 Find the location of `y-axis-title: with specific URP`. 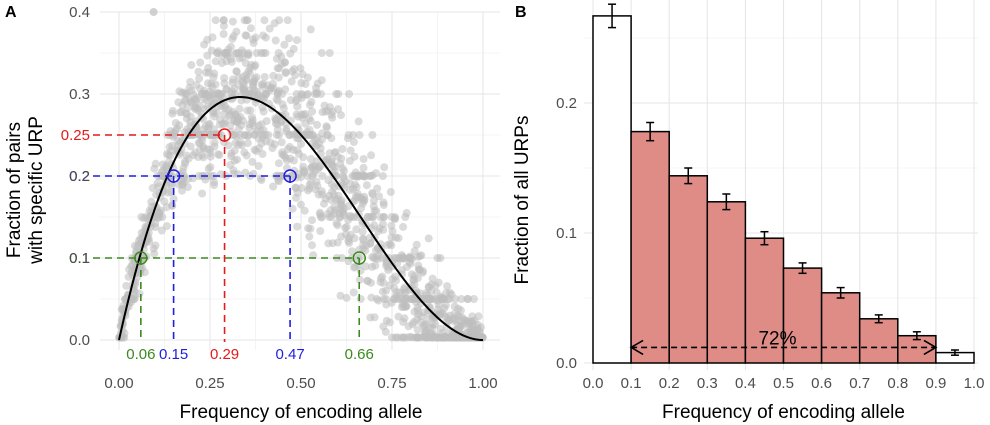

y-axis-title: with specific URP is located at coordinates (36, 190).